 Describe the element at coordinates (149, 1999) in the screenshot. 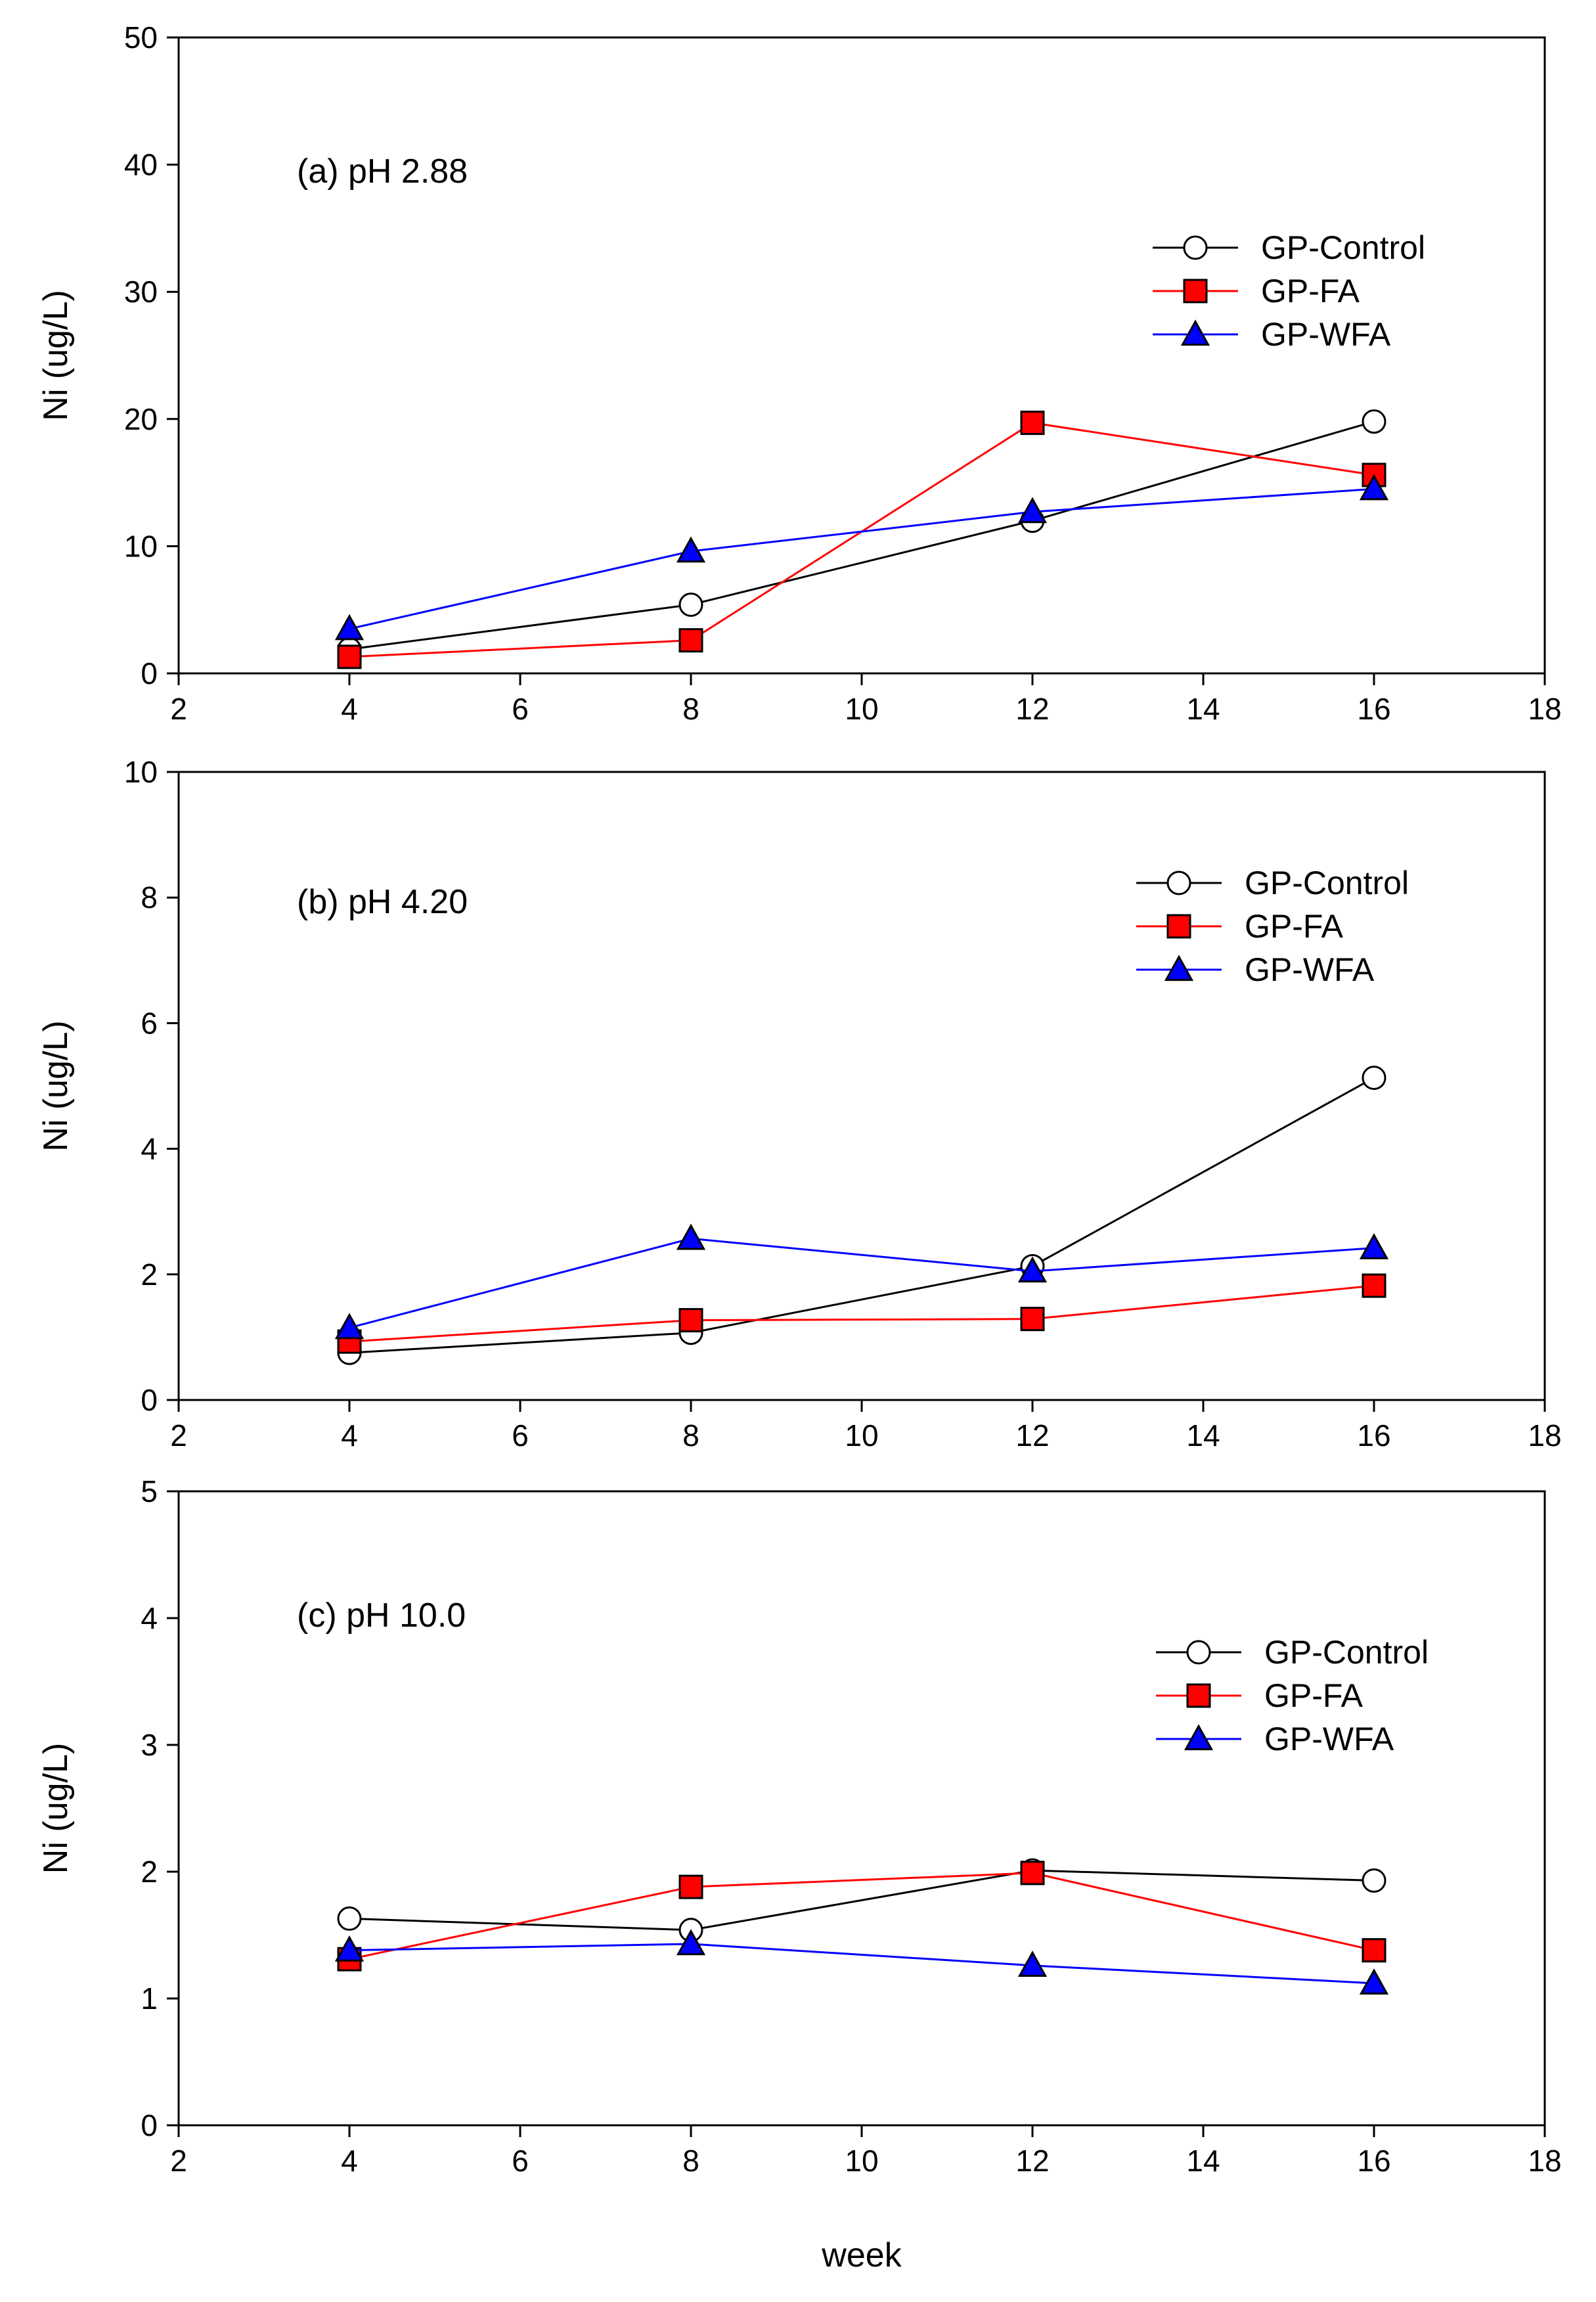

I see `y-tick-label: 1` at that location.